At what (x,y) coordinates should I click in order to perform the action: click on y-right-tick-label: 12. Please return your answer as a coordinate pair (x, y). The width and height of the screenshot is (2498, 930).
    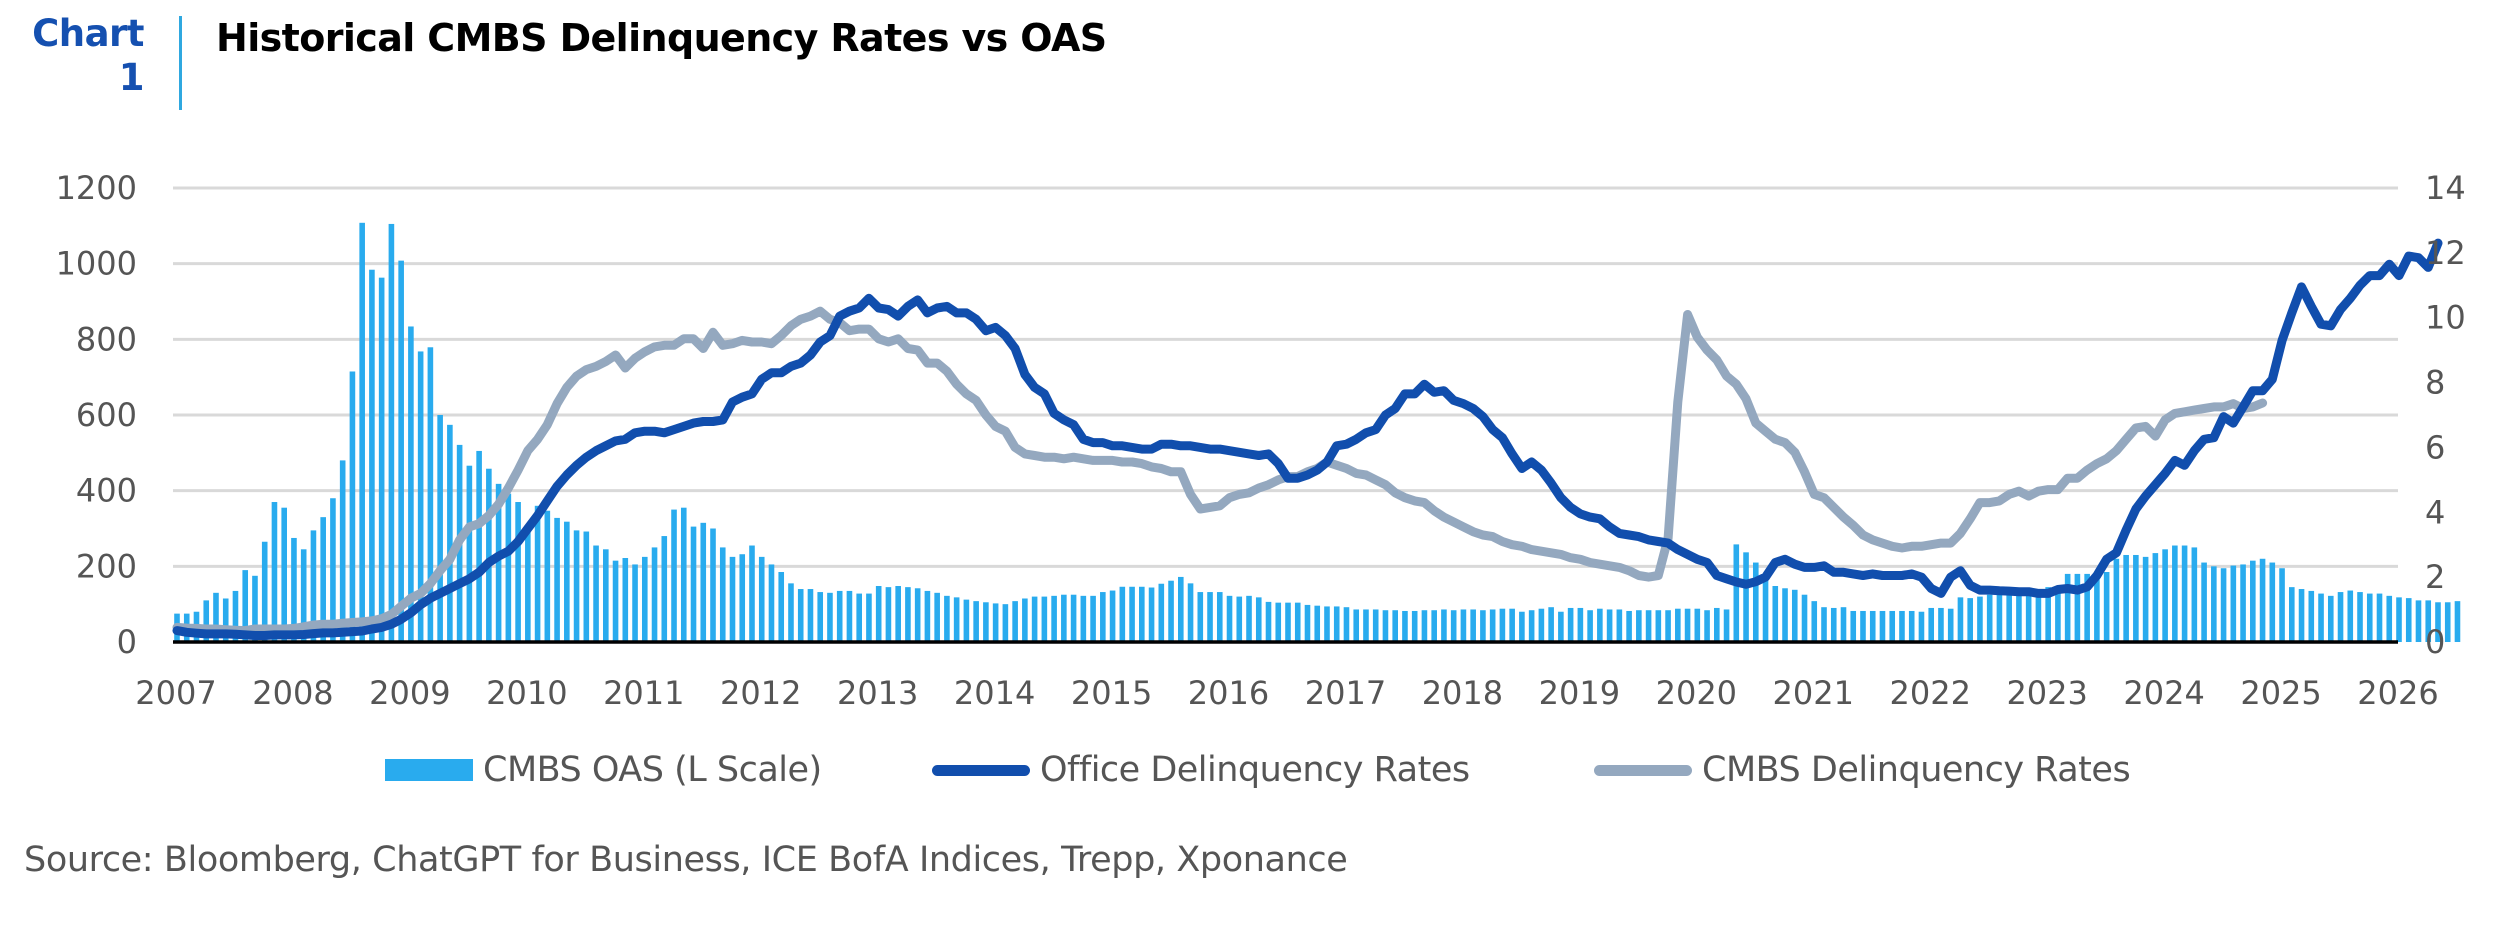
    Looking at the image, I should click on (2445, 253).